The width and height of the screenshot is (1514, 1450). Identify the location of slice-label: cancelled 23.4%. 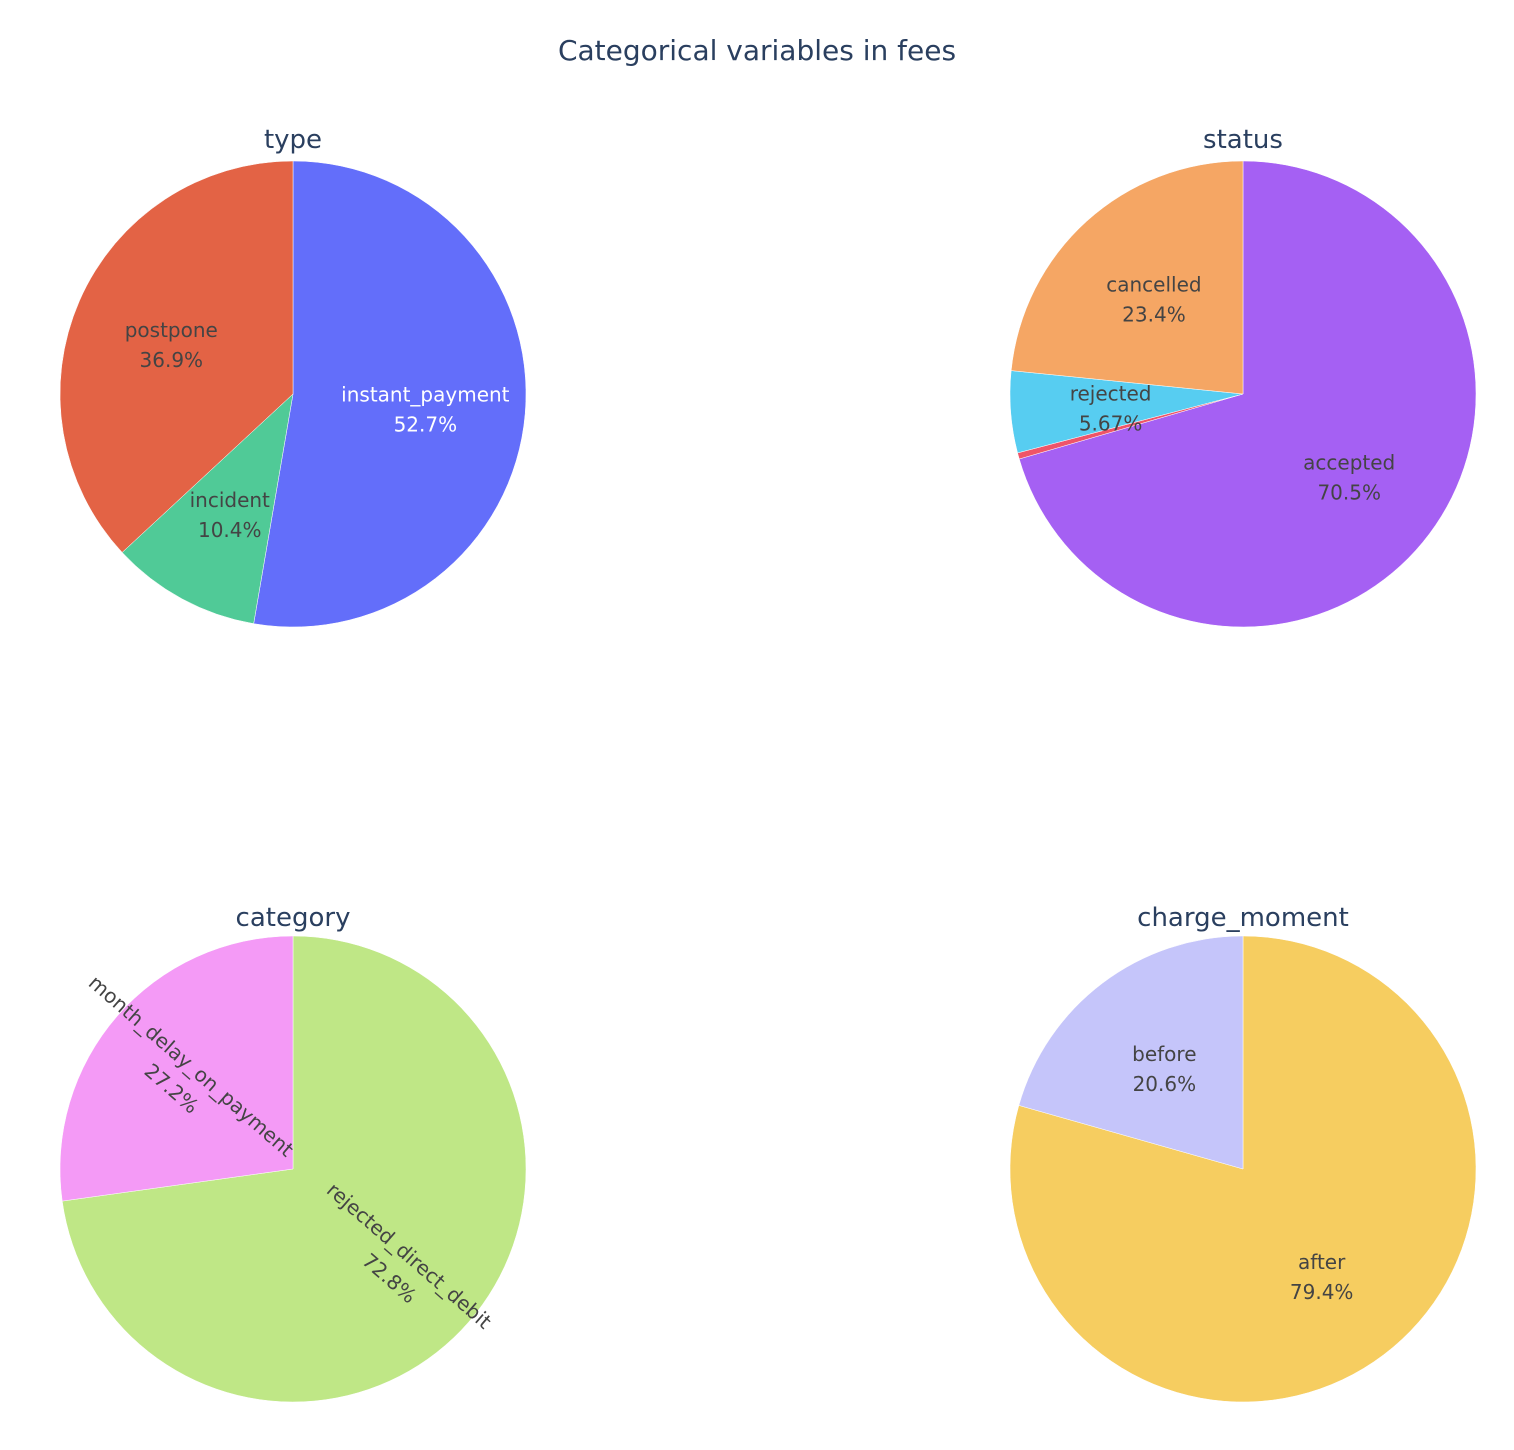
(1153, 299).